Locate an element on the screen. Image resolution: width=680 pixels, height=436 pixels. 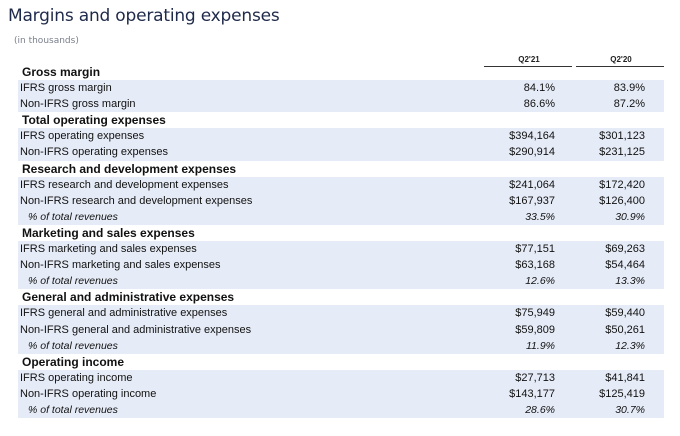
value-q2-20: $59,440 is located at coordinates (625, 313).